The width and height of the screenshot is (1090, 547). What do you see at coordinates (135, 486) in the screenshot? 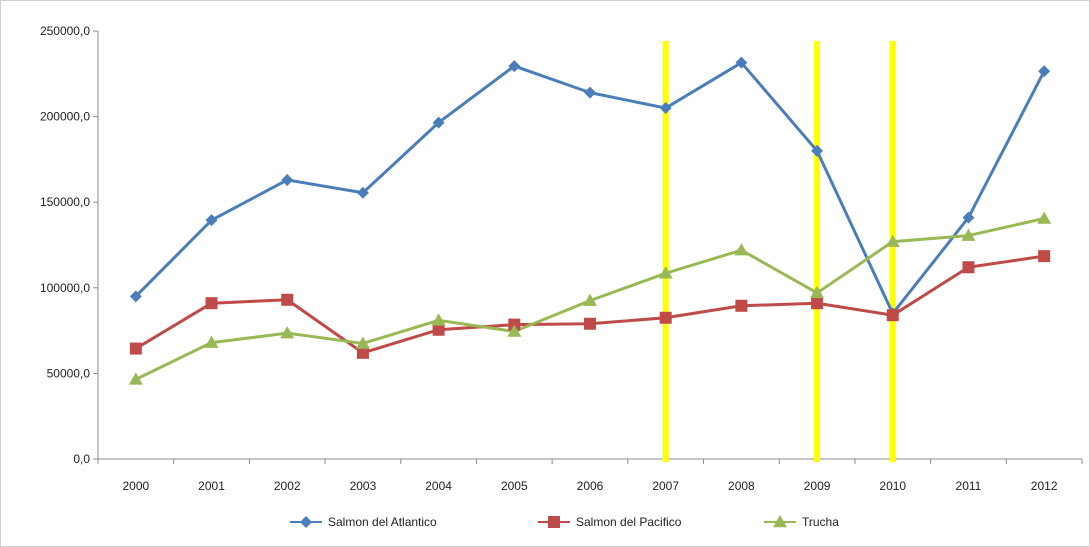
I see `x-tick-label: 2000` at bounding box center [135, 486].